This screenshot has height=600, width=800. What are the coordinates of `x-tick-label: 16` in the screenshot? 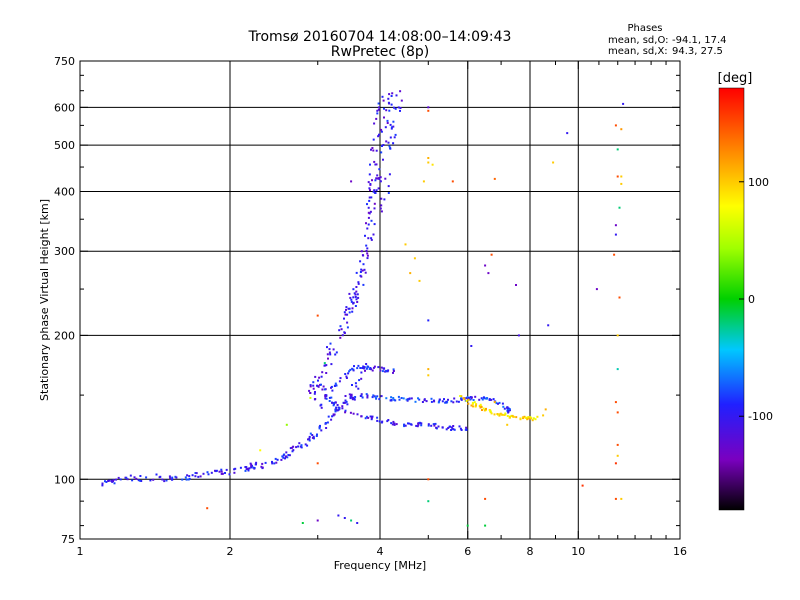 It's located at (680, 551).